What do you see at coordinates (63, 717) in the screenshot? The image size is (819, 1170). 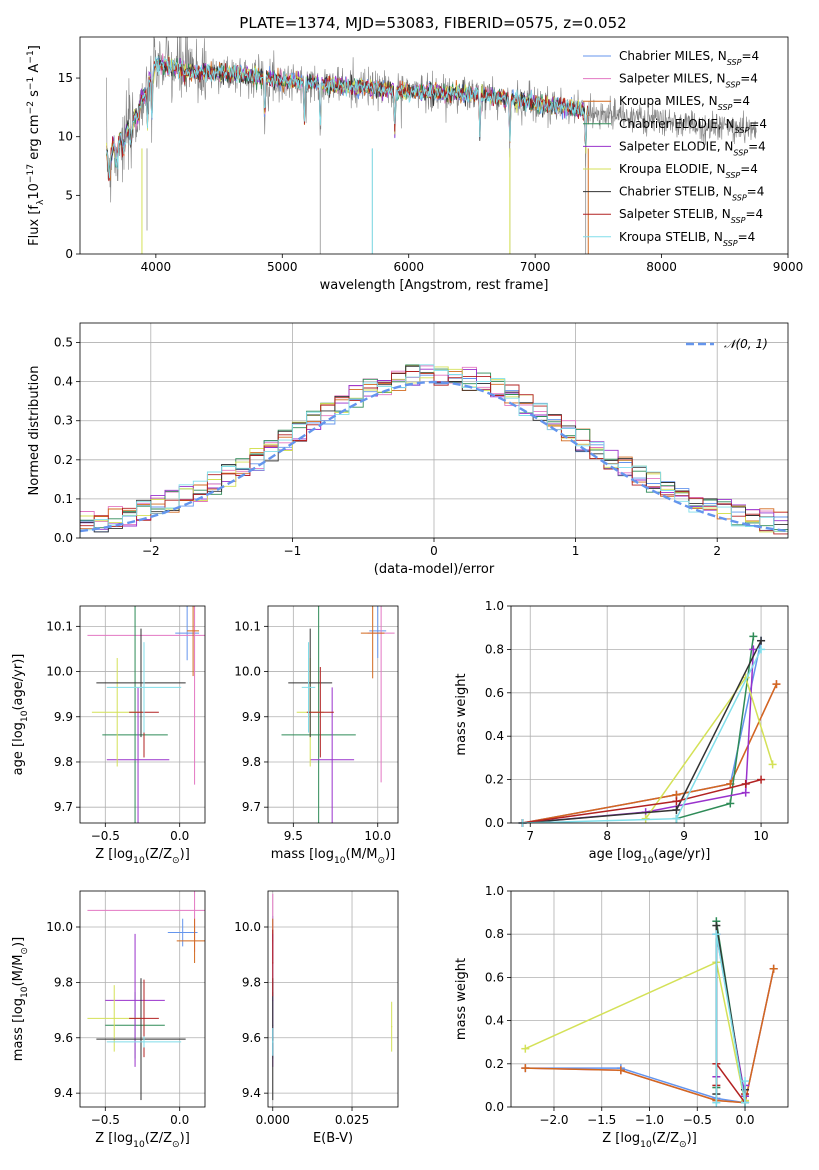 I see `y-tick-label: 9.9` at bounding box center [63, 717].